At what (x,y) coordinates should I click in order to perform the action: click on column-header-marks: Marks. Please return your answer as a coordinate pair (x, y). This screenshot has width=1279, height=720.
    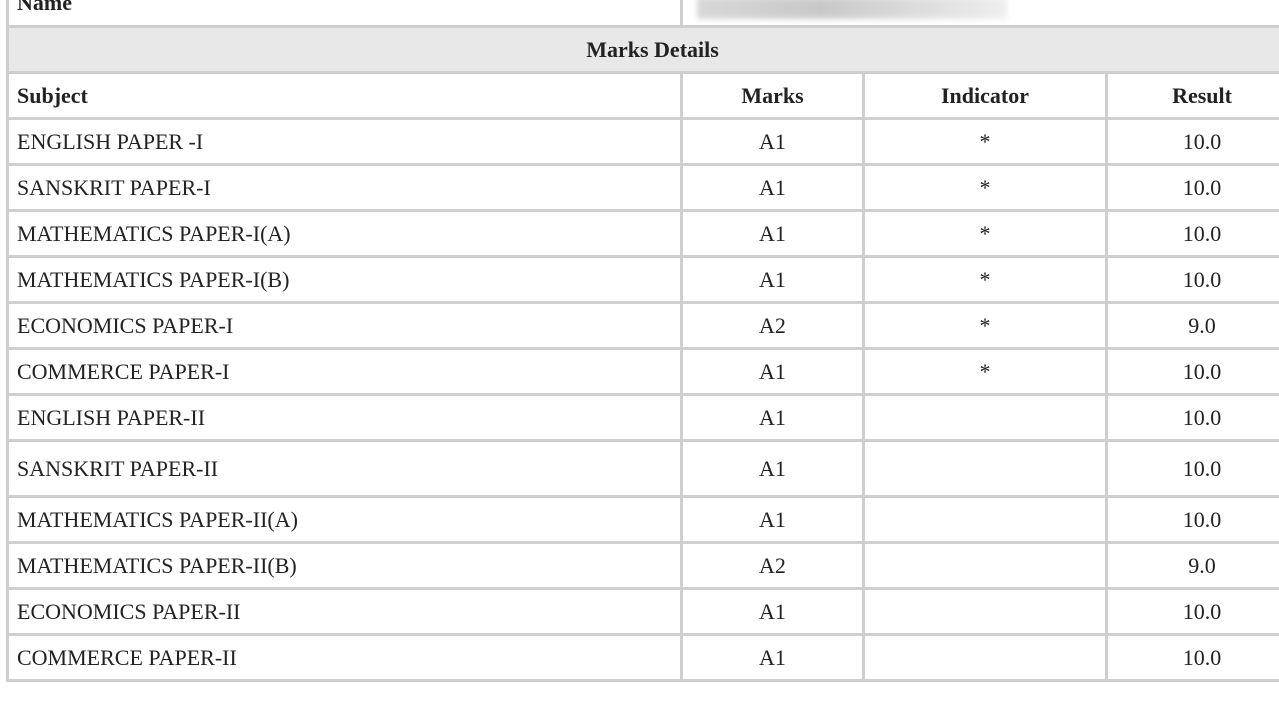
    Looking at the image, I should click on (772, 95).